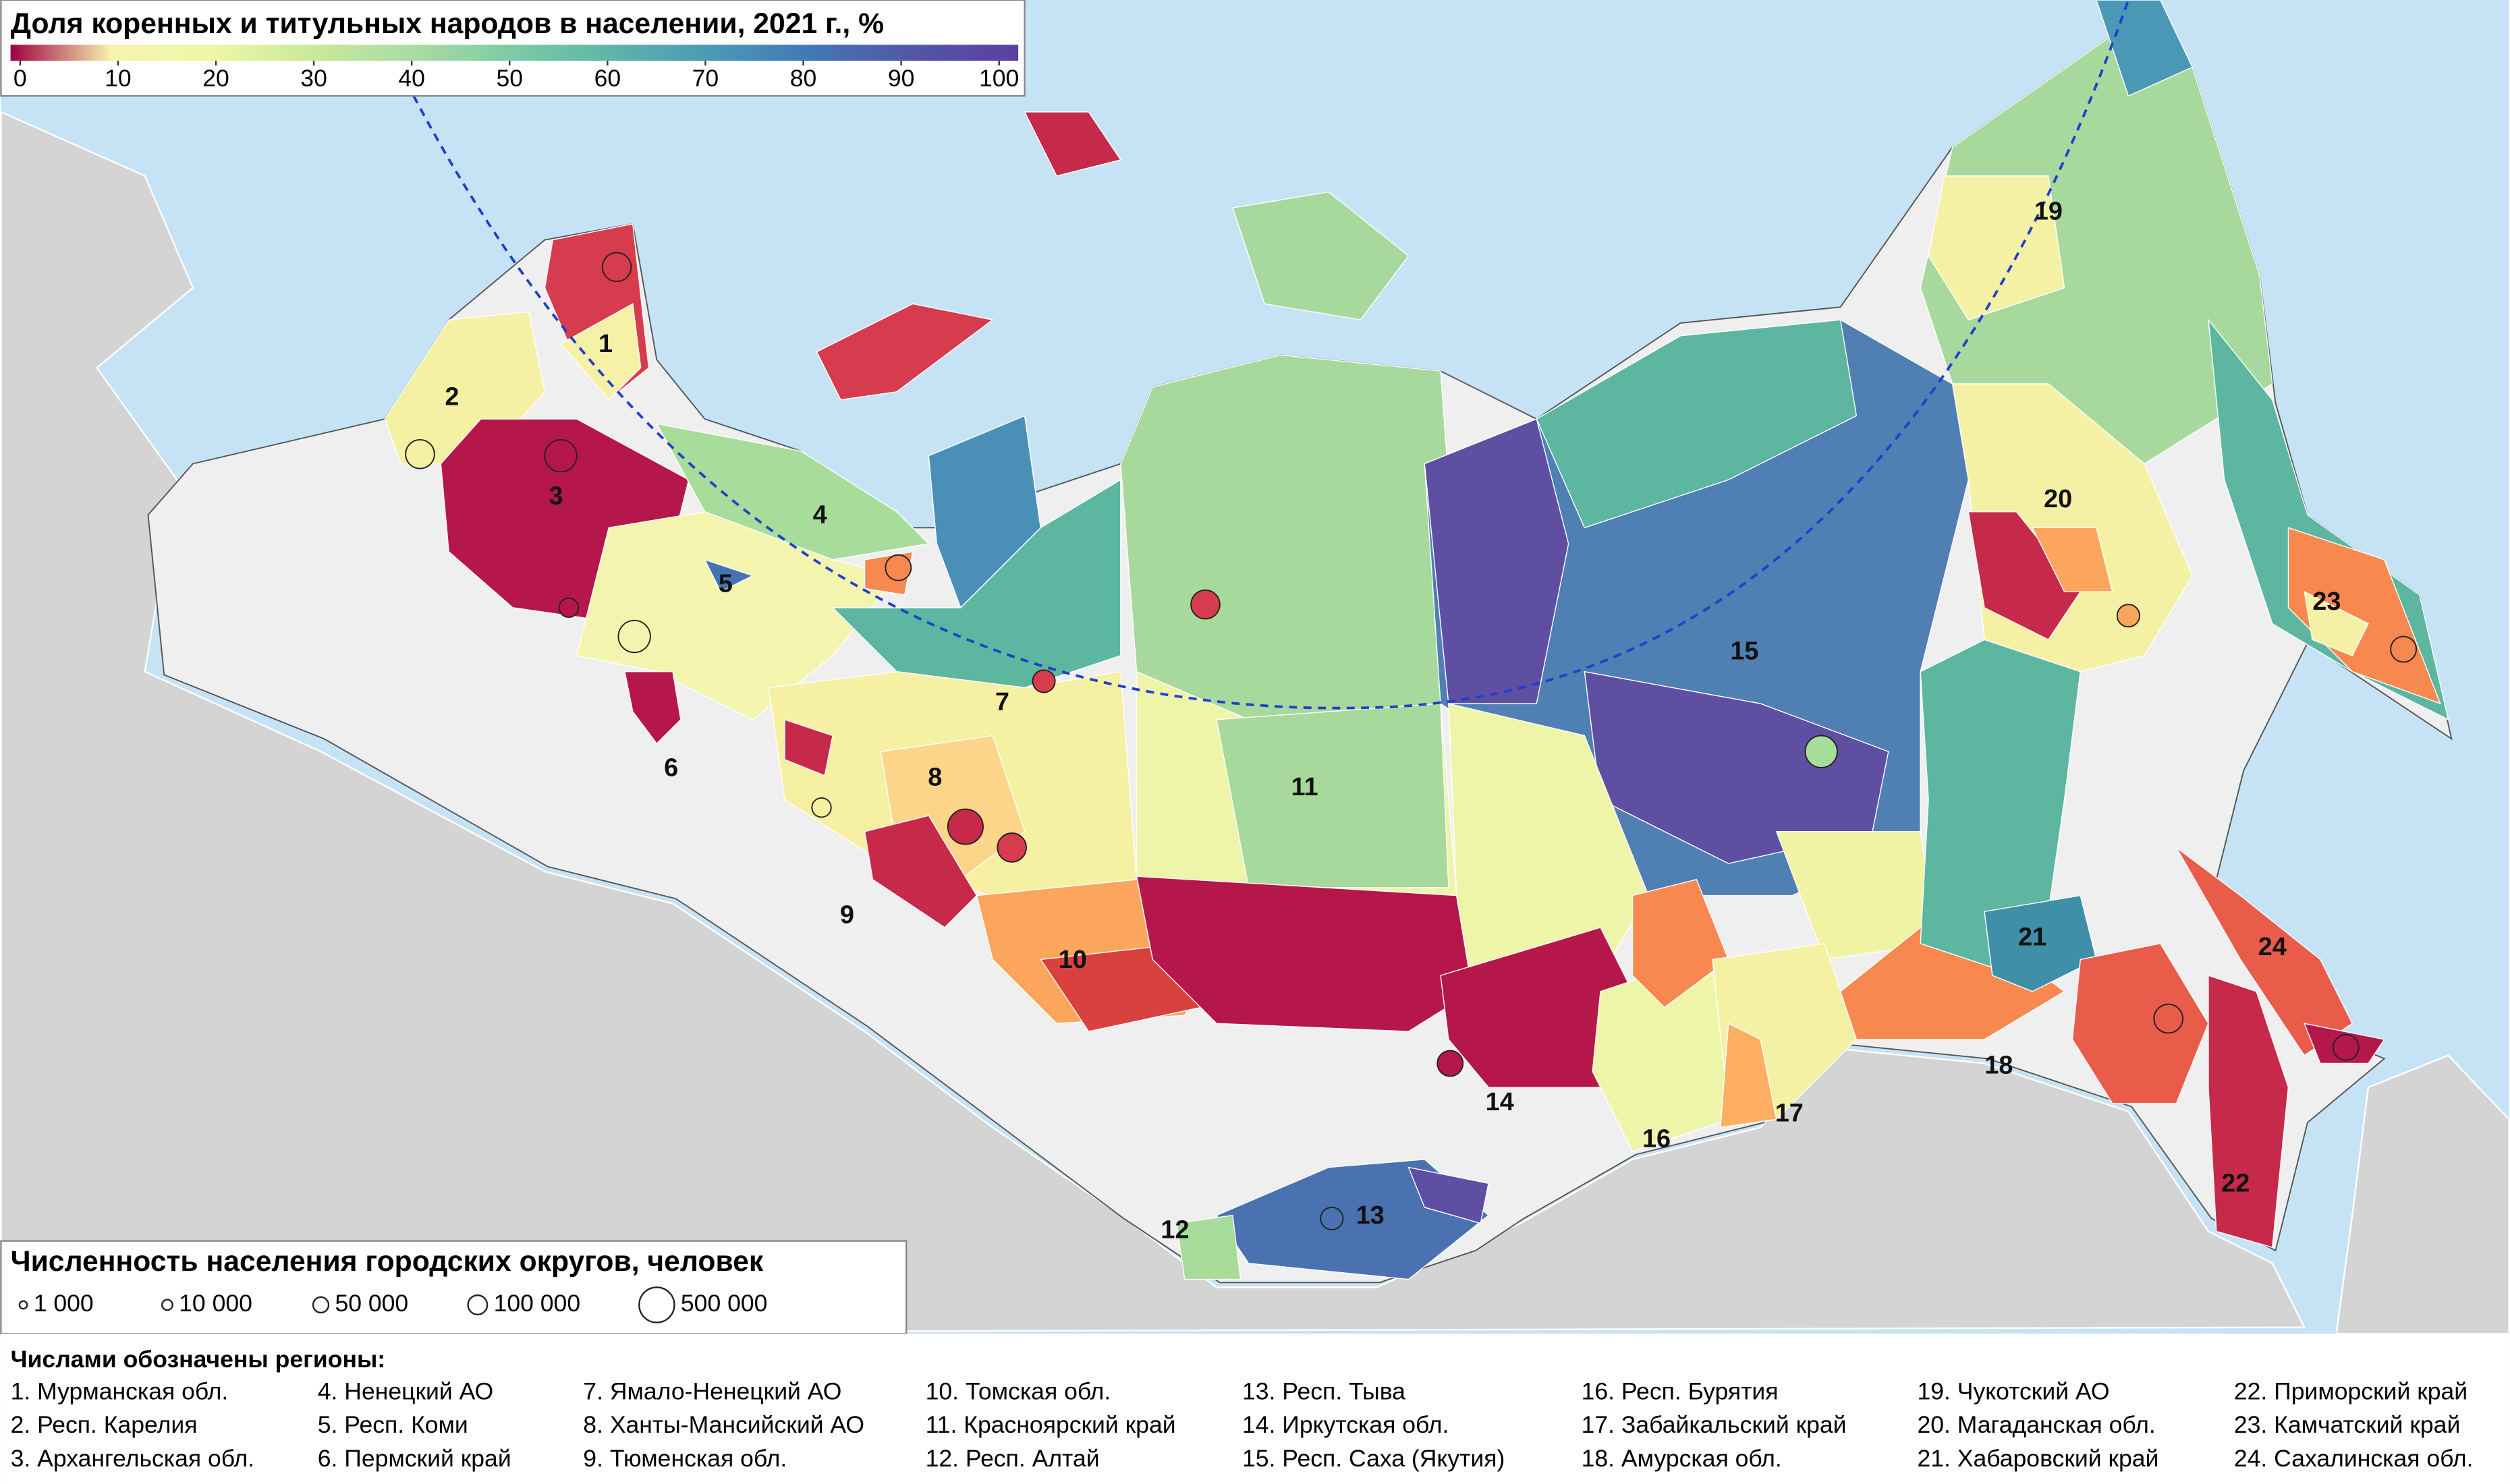 The height and width of the screenshot is (1484, 2510). I want to click on size-legend-label: 500 000, so click(724, 1304).